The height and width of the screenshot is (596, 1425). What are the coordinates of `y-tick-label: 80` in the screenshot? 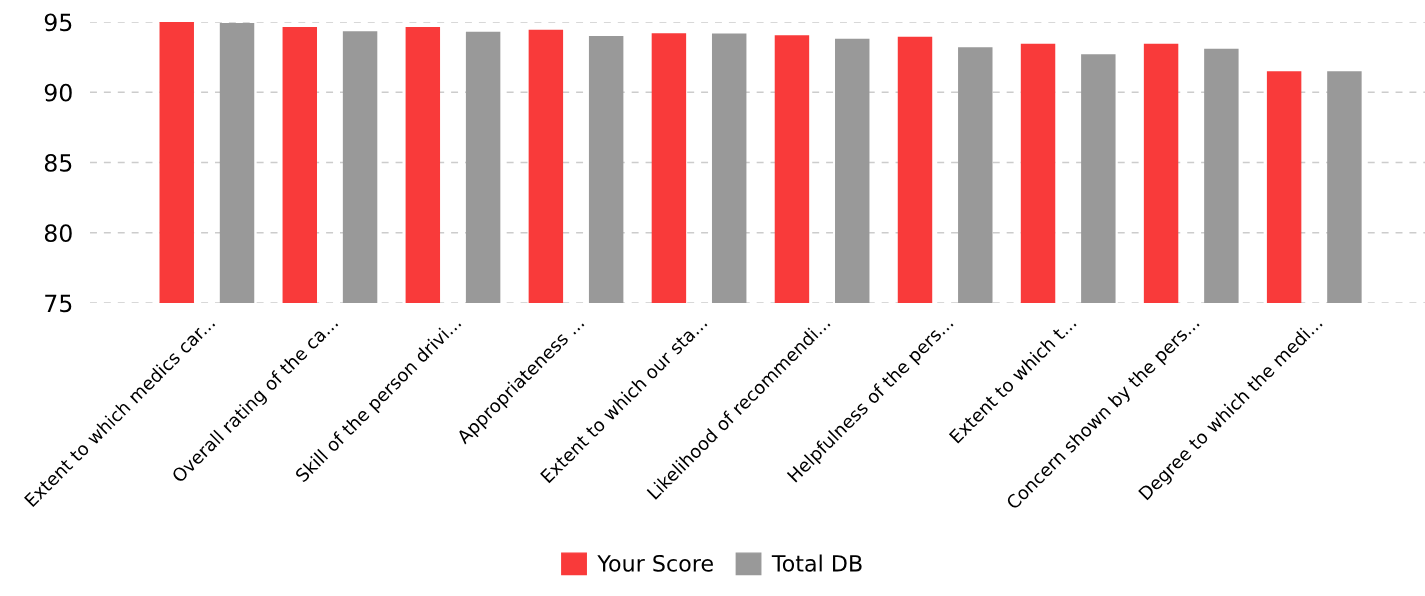 It's located at (58, 233).